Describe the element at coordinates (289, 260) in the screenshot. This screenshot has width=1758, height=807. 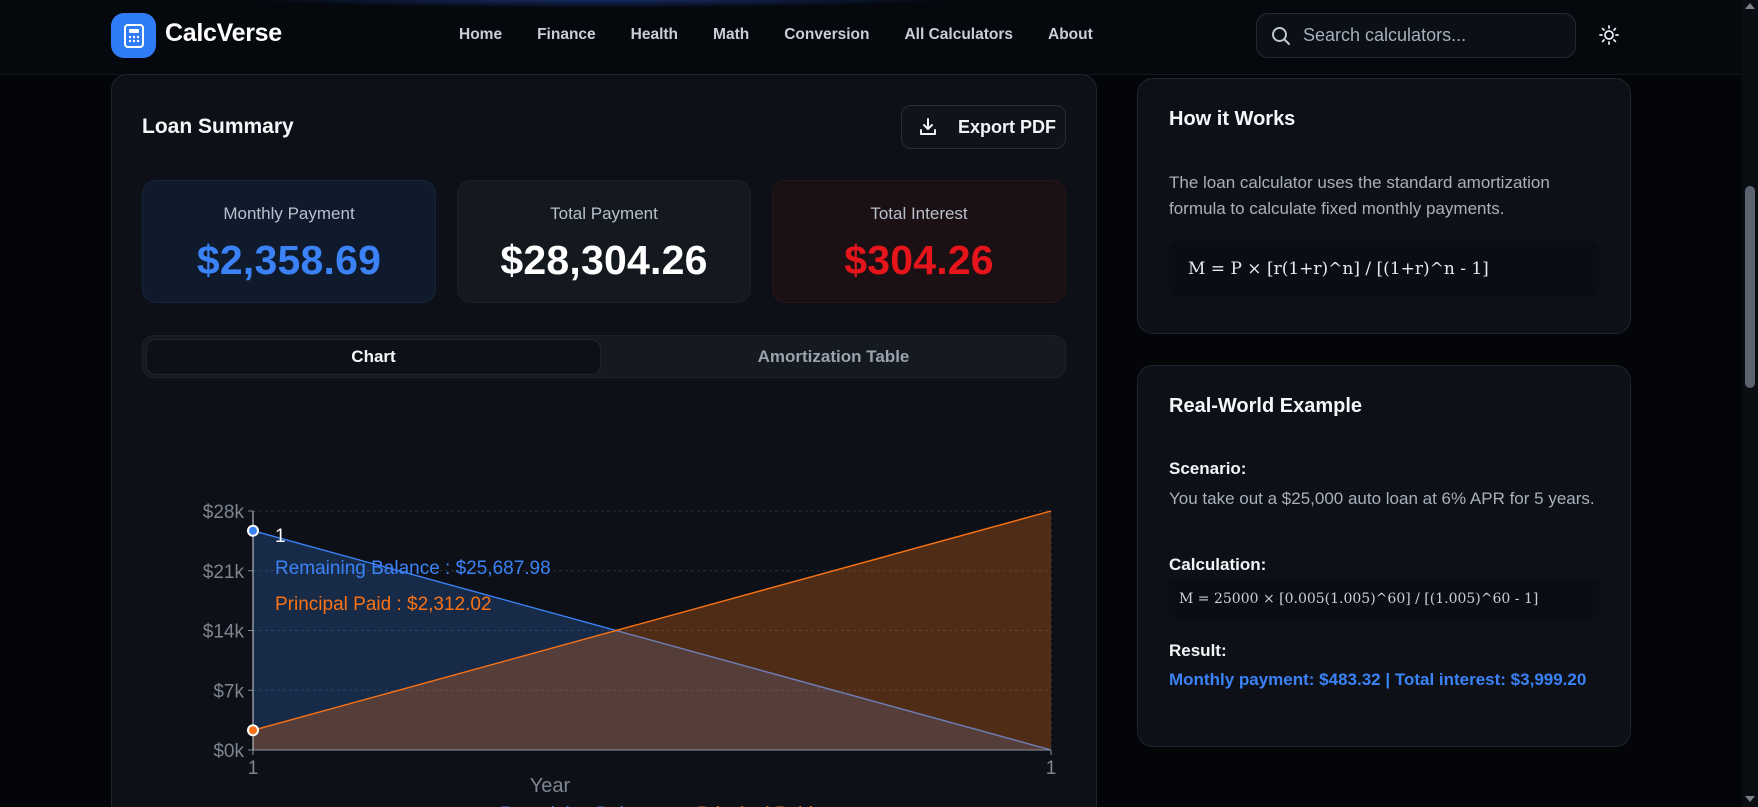
I see `monthly-payment-value: $2,358.69` at that location.